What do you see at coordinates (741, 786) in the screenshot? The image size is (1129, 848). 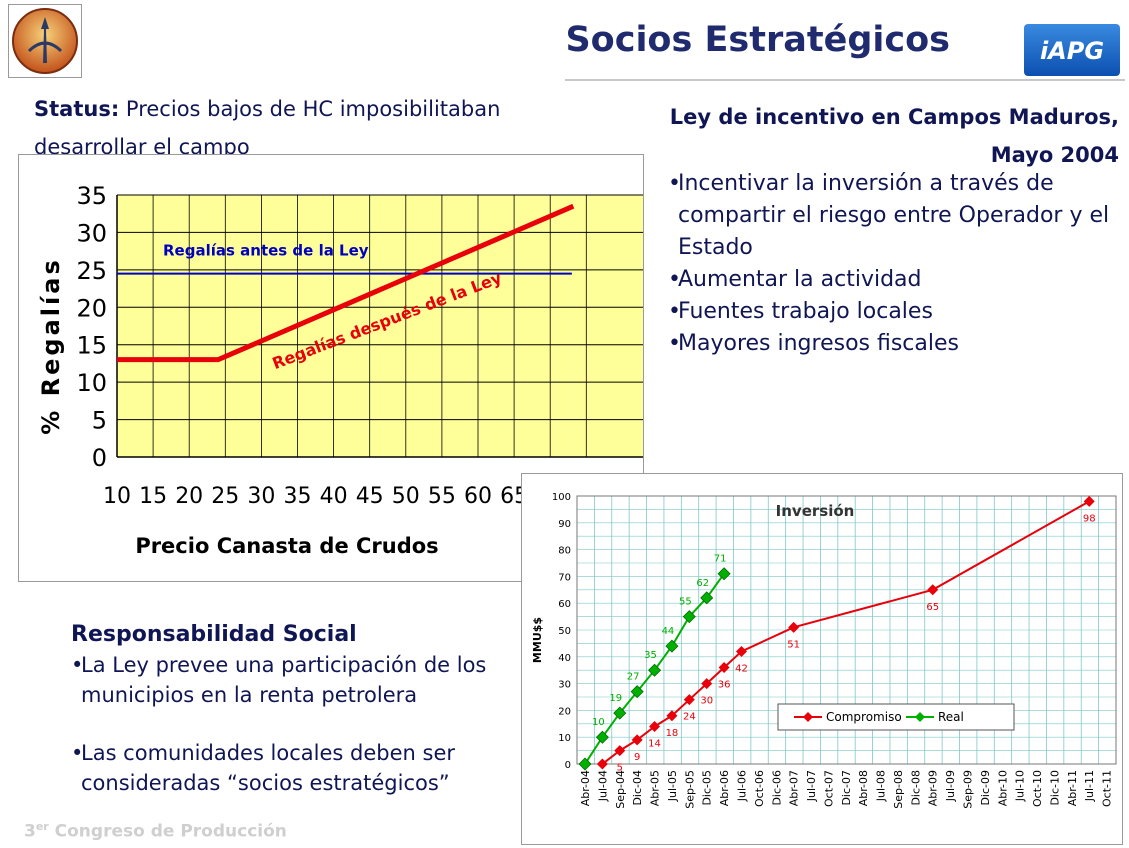 I see `x-tick-label: Jul-06` at bounding box center [741, 786].